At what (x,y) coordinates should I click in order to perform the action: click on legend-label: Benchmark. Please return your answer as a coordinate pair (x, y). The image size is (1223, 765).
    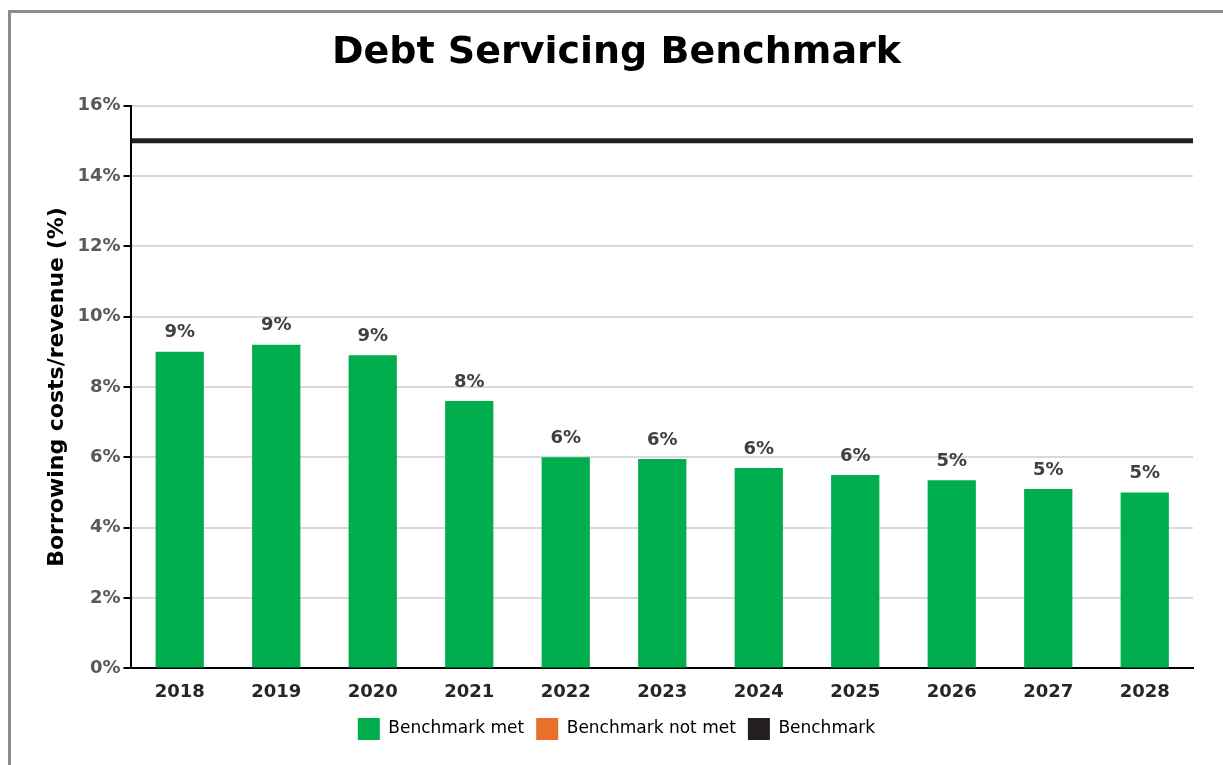
    Looking at the image, I should click on (827, 727).